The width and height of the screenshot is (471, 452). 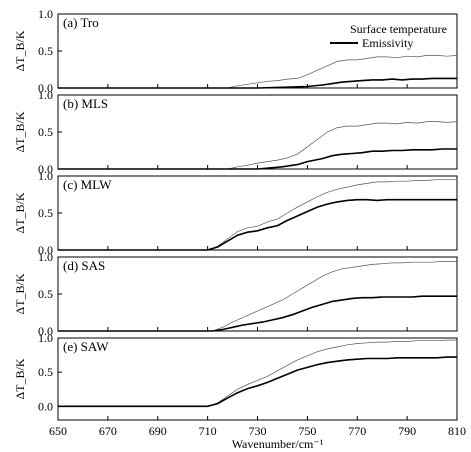 I want to click on x-tick-label: 750, so click(x=307, y=431).